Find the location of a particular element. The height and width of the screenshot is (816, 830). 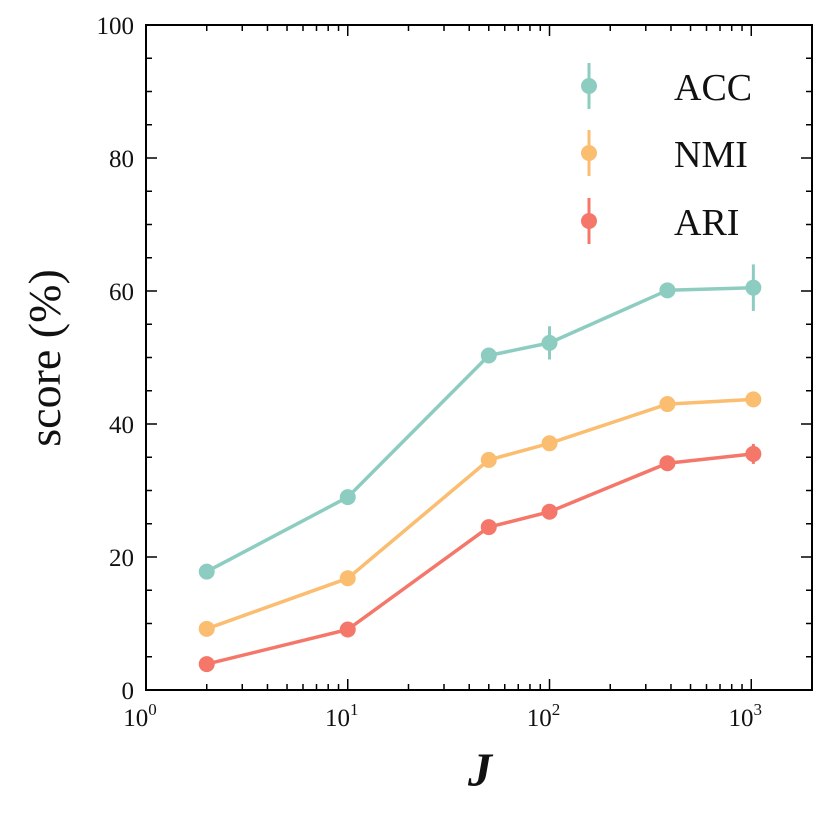

x-tick-label: 10¹ is located at coordinates (342, 716).